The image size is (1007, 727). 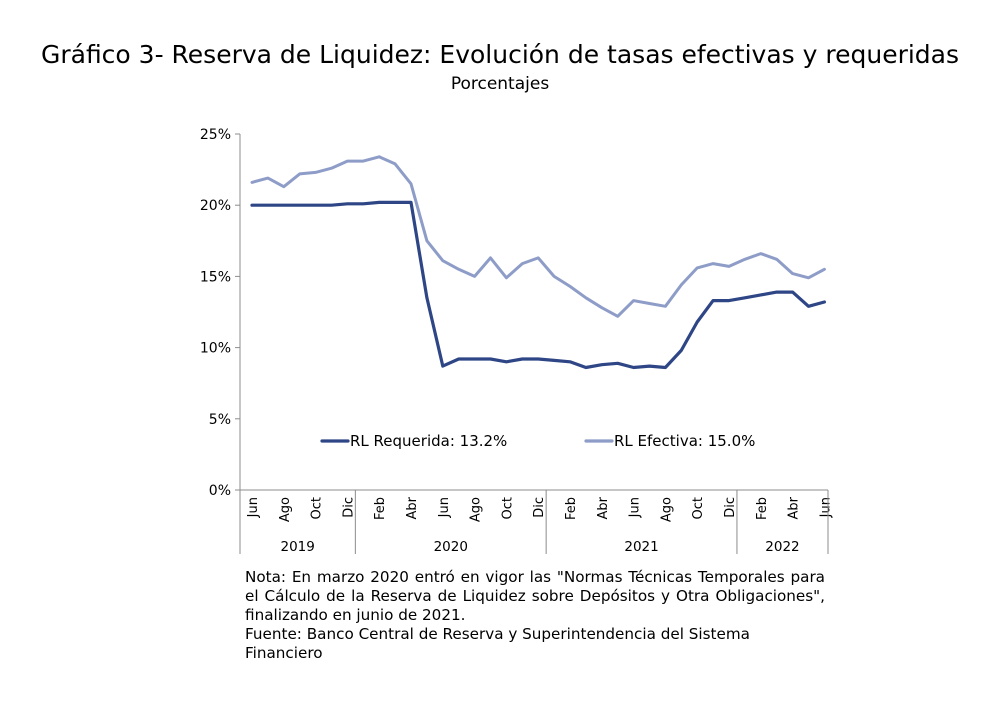 I want to click on series-line-efectiva, so click(x=538, y=236).